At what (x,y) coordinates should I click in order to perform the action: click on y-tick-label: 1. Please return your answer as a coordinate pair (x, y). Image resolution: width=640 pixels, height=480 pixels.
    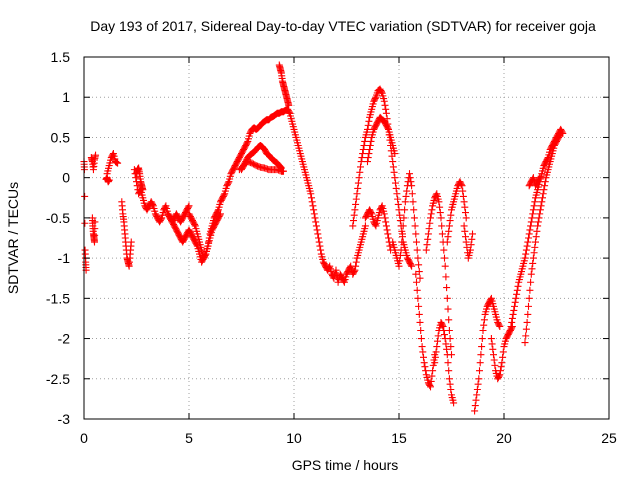
    Looking at the image, I should click on (66, 97).